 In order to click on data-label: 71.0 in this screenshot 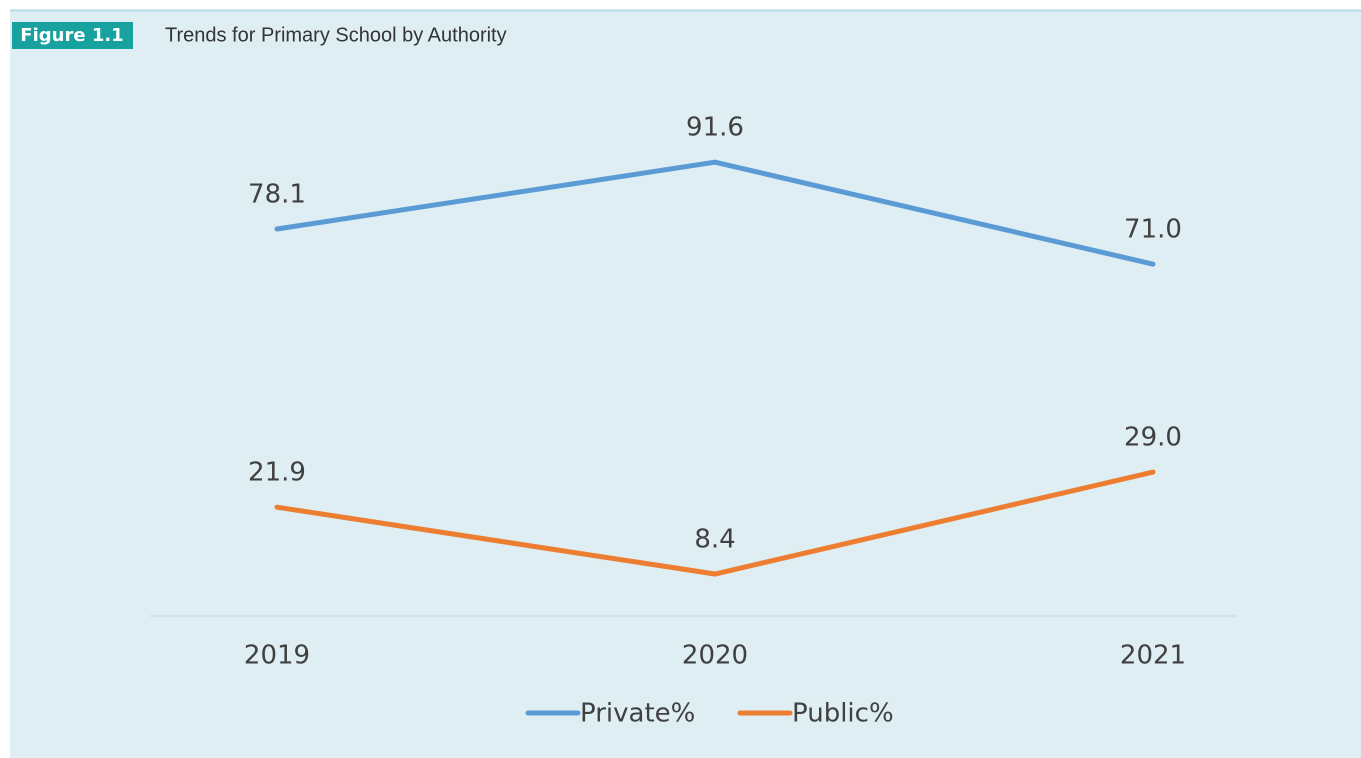, I will do `click(1153, 230)`.